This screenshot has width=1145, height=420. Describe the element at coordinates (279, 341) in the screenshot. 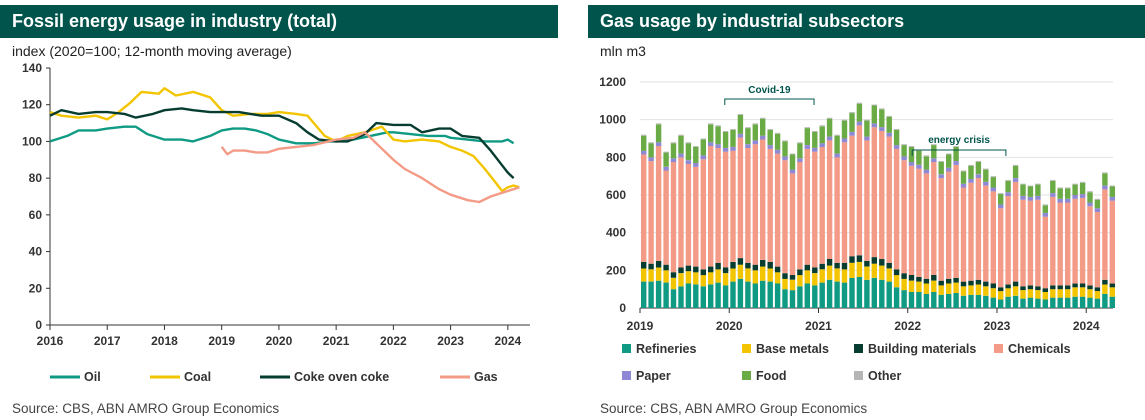

I see `x-tick-label: 2020` at that location.